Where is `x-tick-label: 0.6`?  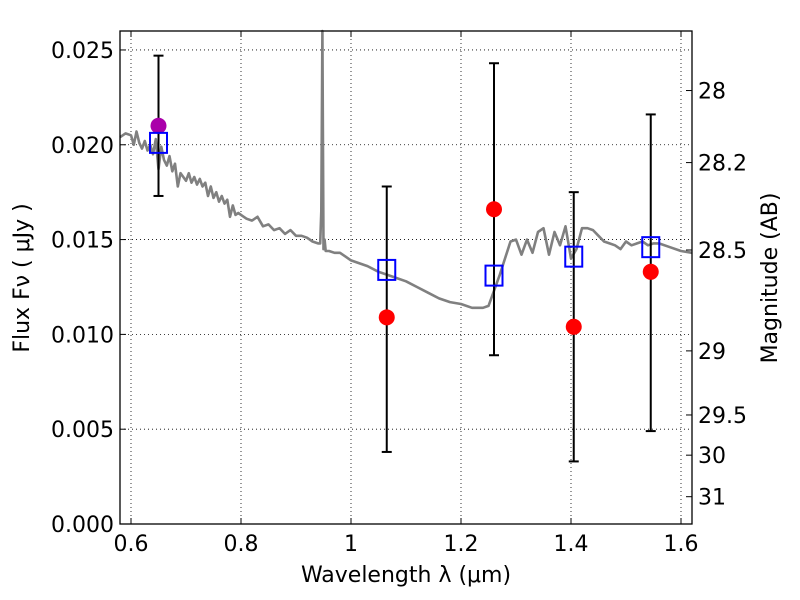 x-tick-label: 0.6 is located at coordinates (131, 544).